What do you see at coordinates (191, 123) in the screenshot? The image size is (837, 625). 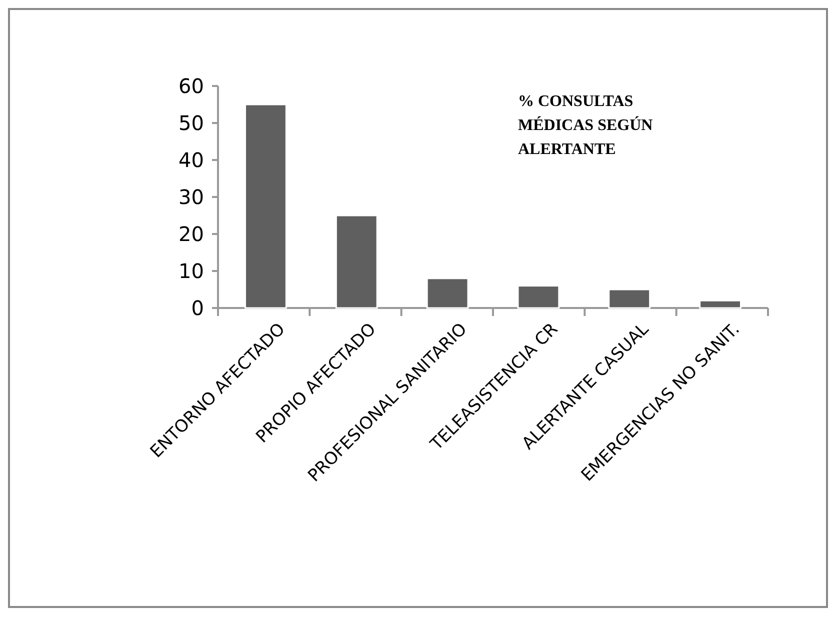 I see `y-tick-label: 50` at bounding box center [191, 123].